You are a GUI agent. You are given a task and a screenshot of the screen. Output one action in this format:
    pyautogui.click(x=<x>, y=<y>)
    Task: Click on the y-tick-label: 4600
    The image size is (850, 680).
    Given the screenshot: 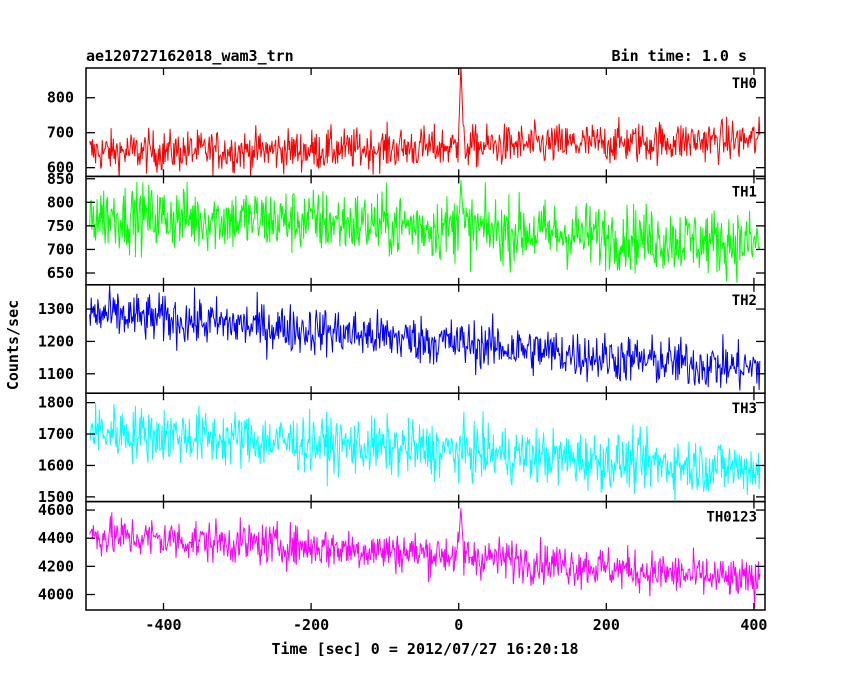 What is the action you would take?
    pyautogui.click(x=56, y=510)
    